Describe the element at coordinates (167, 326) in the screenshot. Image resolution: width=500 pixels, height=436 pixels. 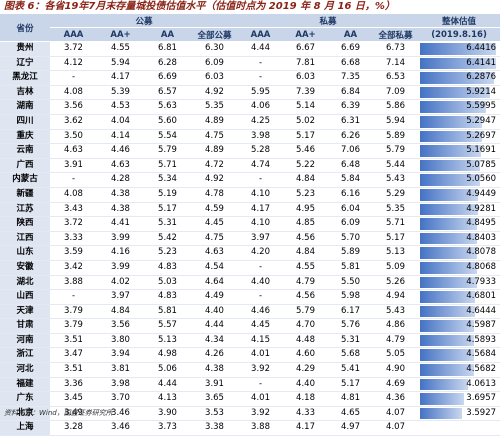
I see `cell: 5.57` at that location.